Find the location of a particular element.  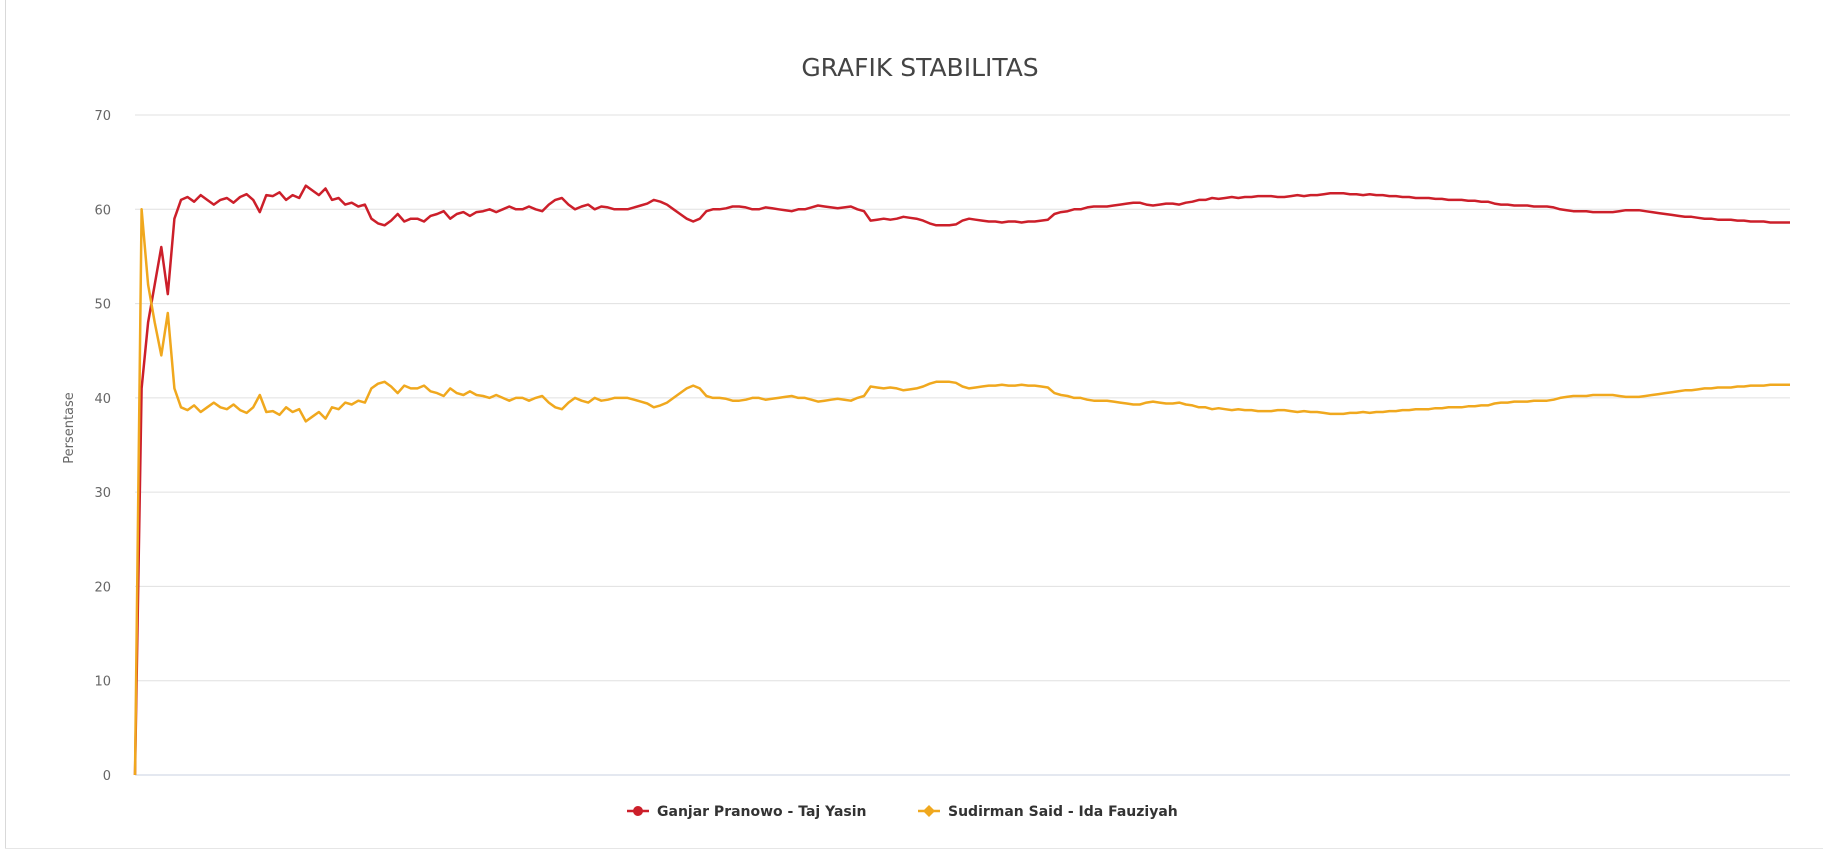

y-tick-label-60: 60 is located at coordinates (102, 210).